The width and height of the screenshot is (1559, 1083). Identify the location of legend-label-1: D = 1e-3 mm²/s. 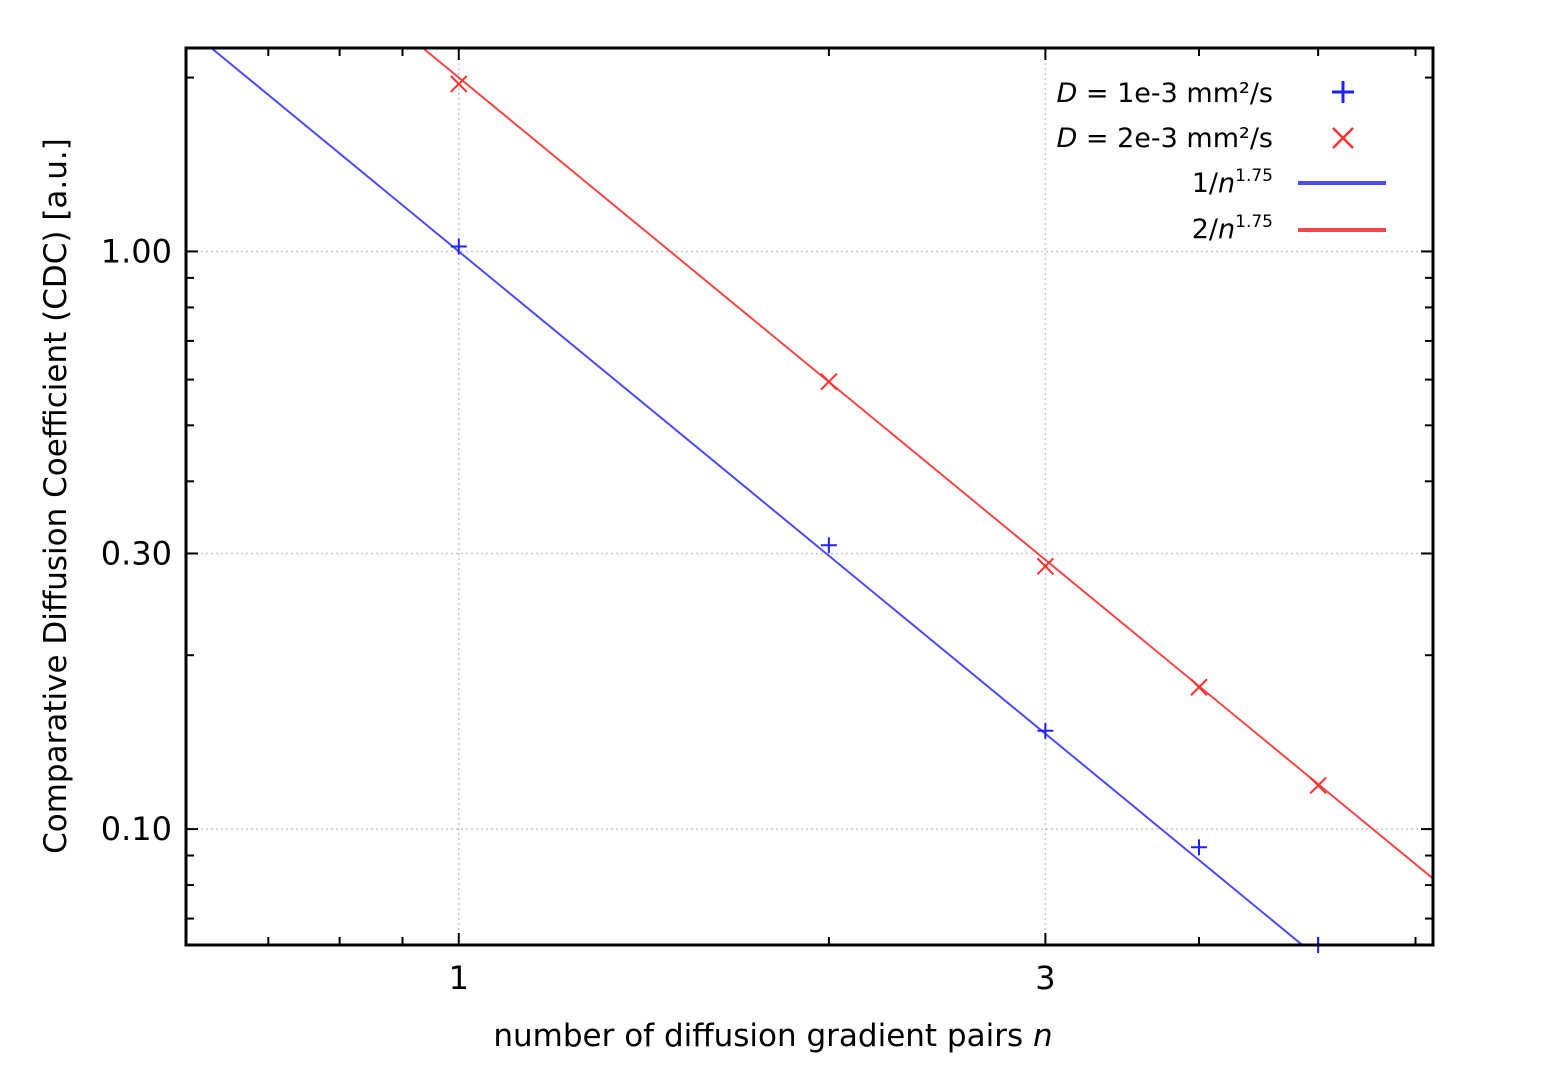
(1165, 93).